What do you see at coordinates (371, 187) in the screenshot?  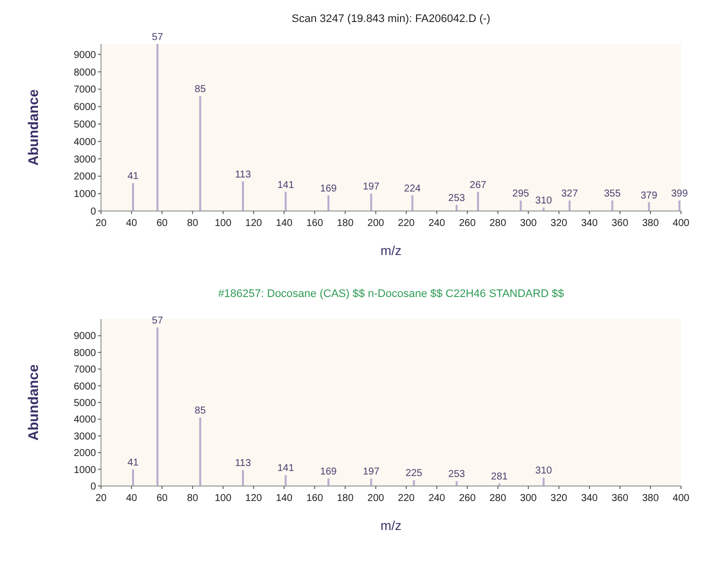 I see `annotation: 197` at bounding box center [371, 187].